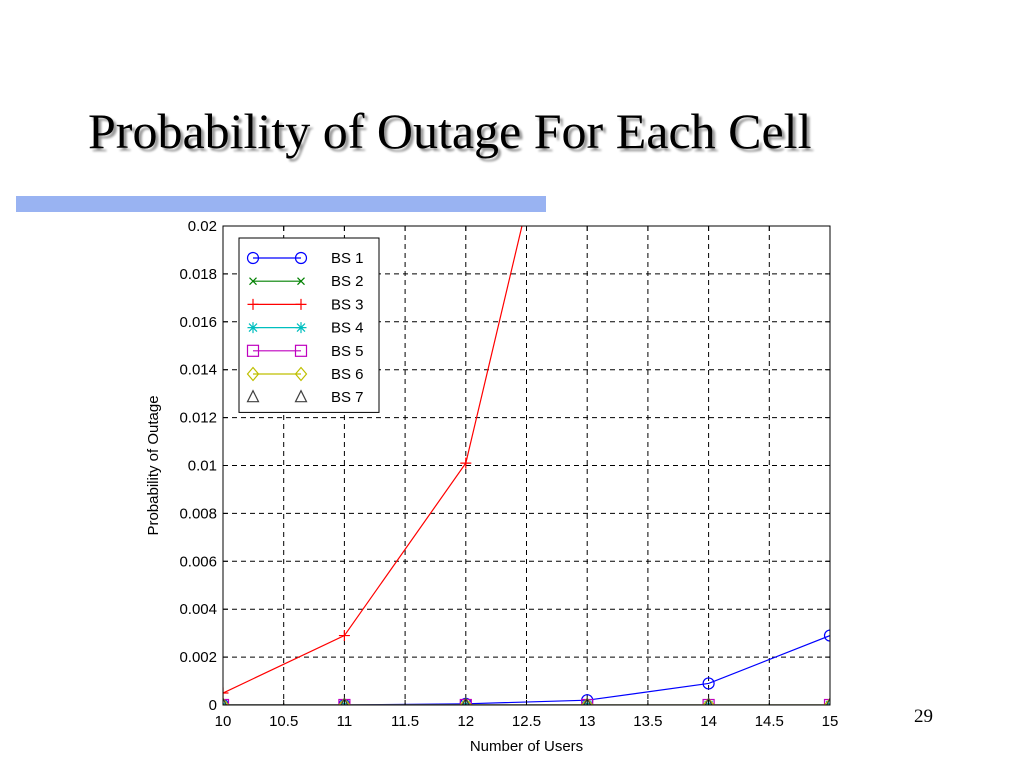 This screenshot has height=768, width=1024. Describe the element at coordinates (769, 721) in the screenshot. I see `x-tick-label: 14.5` at that location.